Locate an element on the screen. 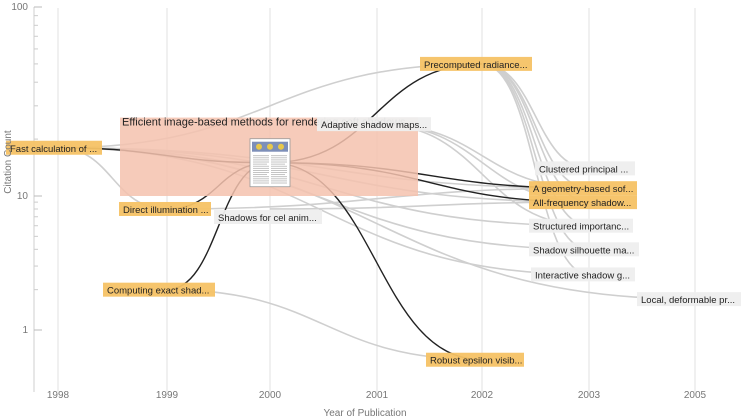  x-axis-ticks: 1998 1999 2000 2001 2002 2003 2005 is located at coordinates (377, 395).